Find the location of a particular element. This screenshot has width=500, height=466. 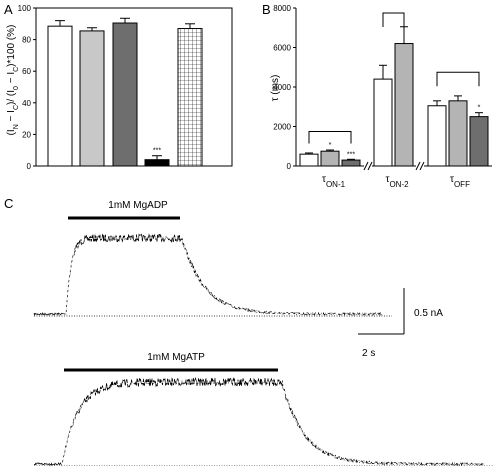

current-scale-label: 0.5 nA is located at coordinates (428, 313).